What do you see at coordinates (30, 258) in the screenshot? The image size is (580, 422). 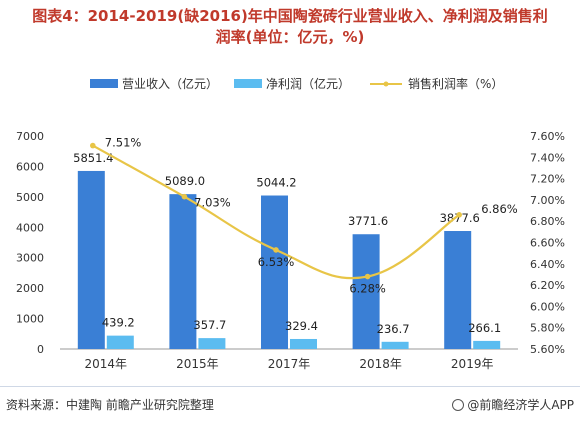 I see `y-tick-label: 3000` at bounding box center [30, 258].